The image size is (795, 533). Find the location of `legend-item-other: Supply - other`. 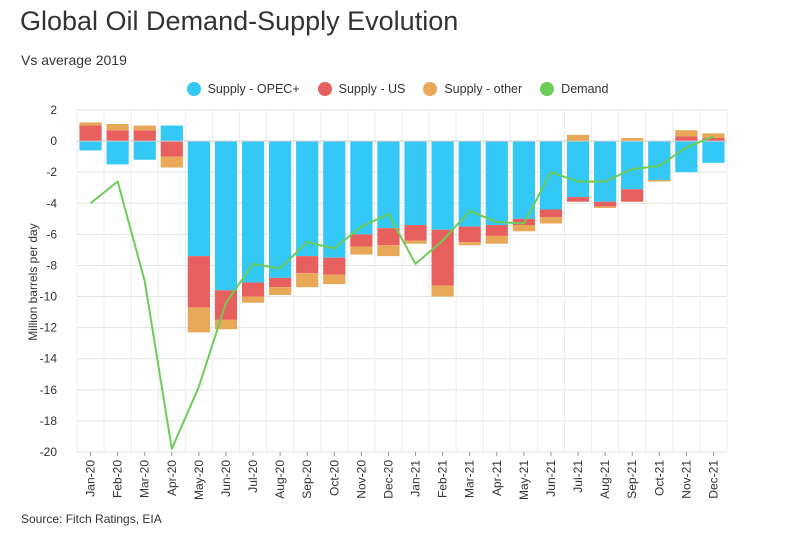

legend-item-other: Supply - other is located at coordinates (472, 89).